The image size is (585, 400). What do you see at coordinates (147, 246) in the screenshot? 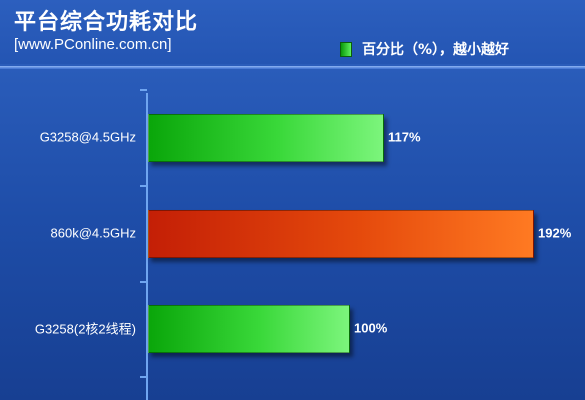
I see `category-axis` at bounding box center [147, 246].